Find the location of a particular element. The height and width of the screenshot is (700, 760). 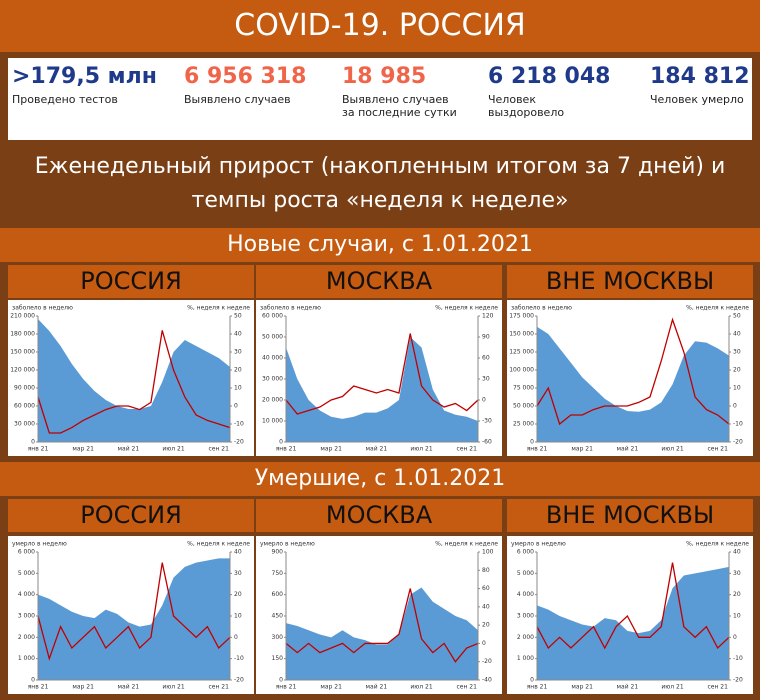

stat-value: >179,5 млн is located at coordinates (84, 76).